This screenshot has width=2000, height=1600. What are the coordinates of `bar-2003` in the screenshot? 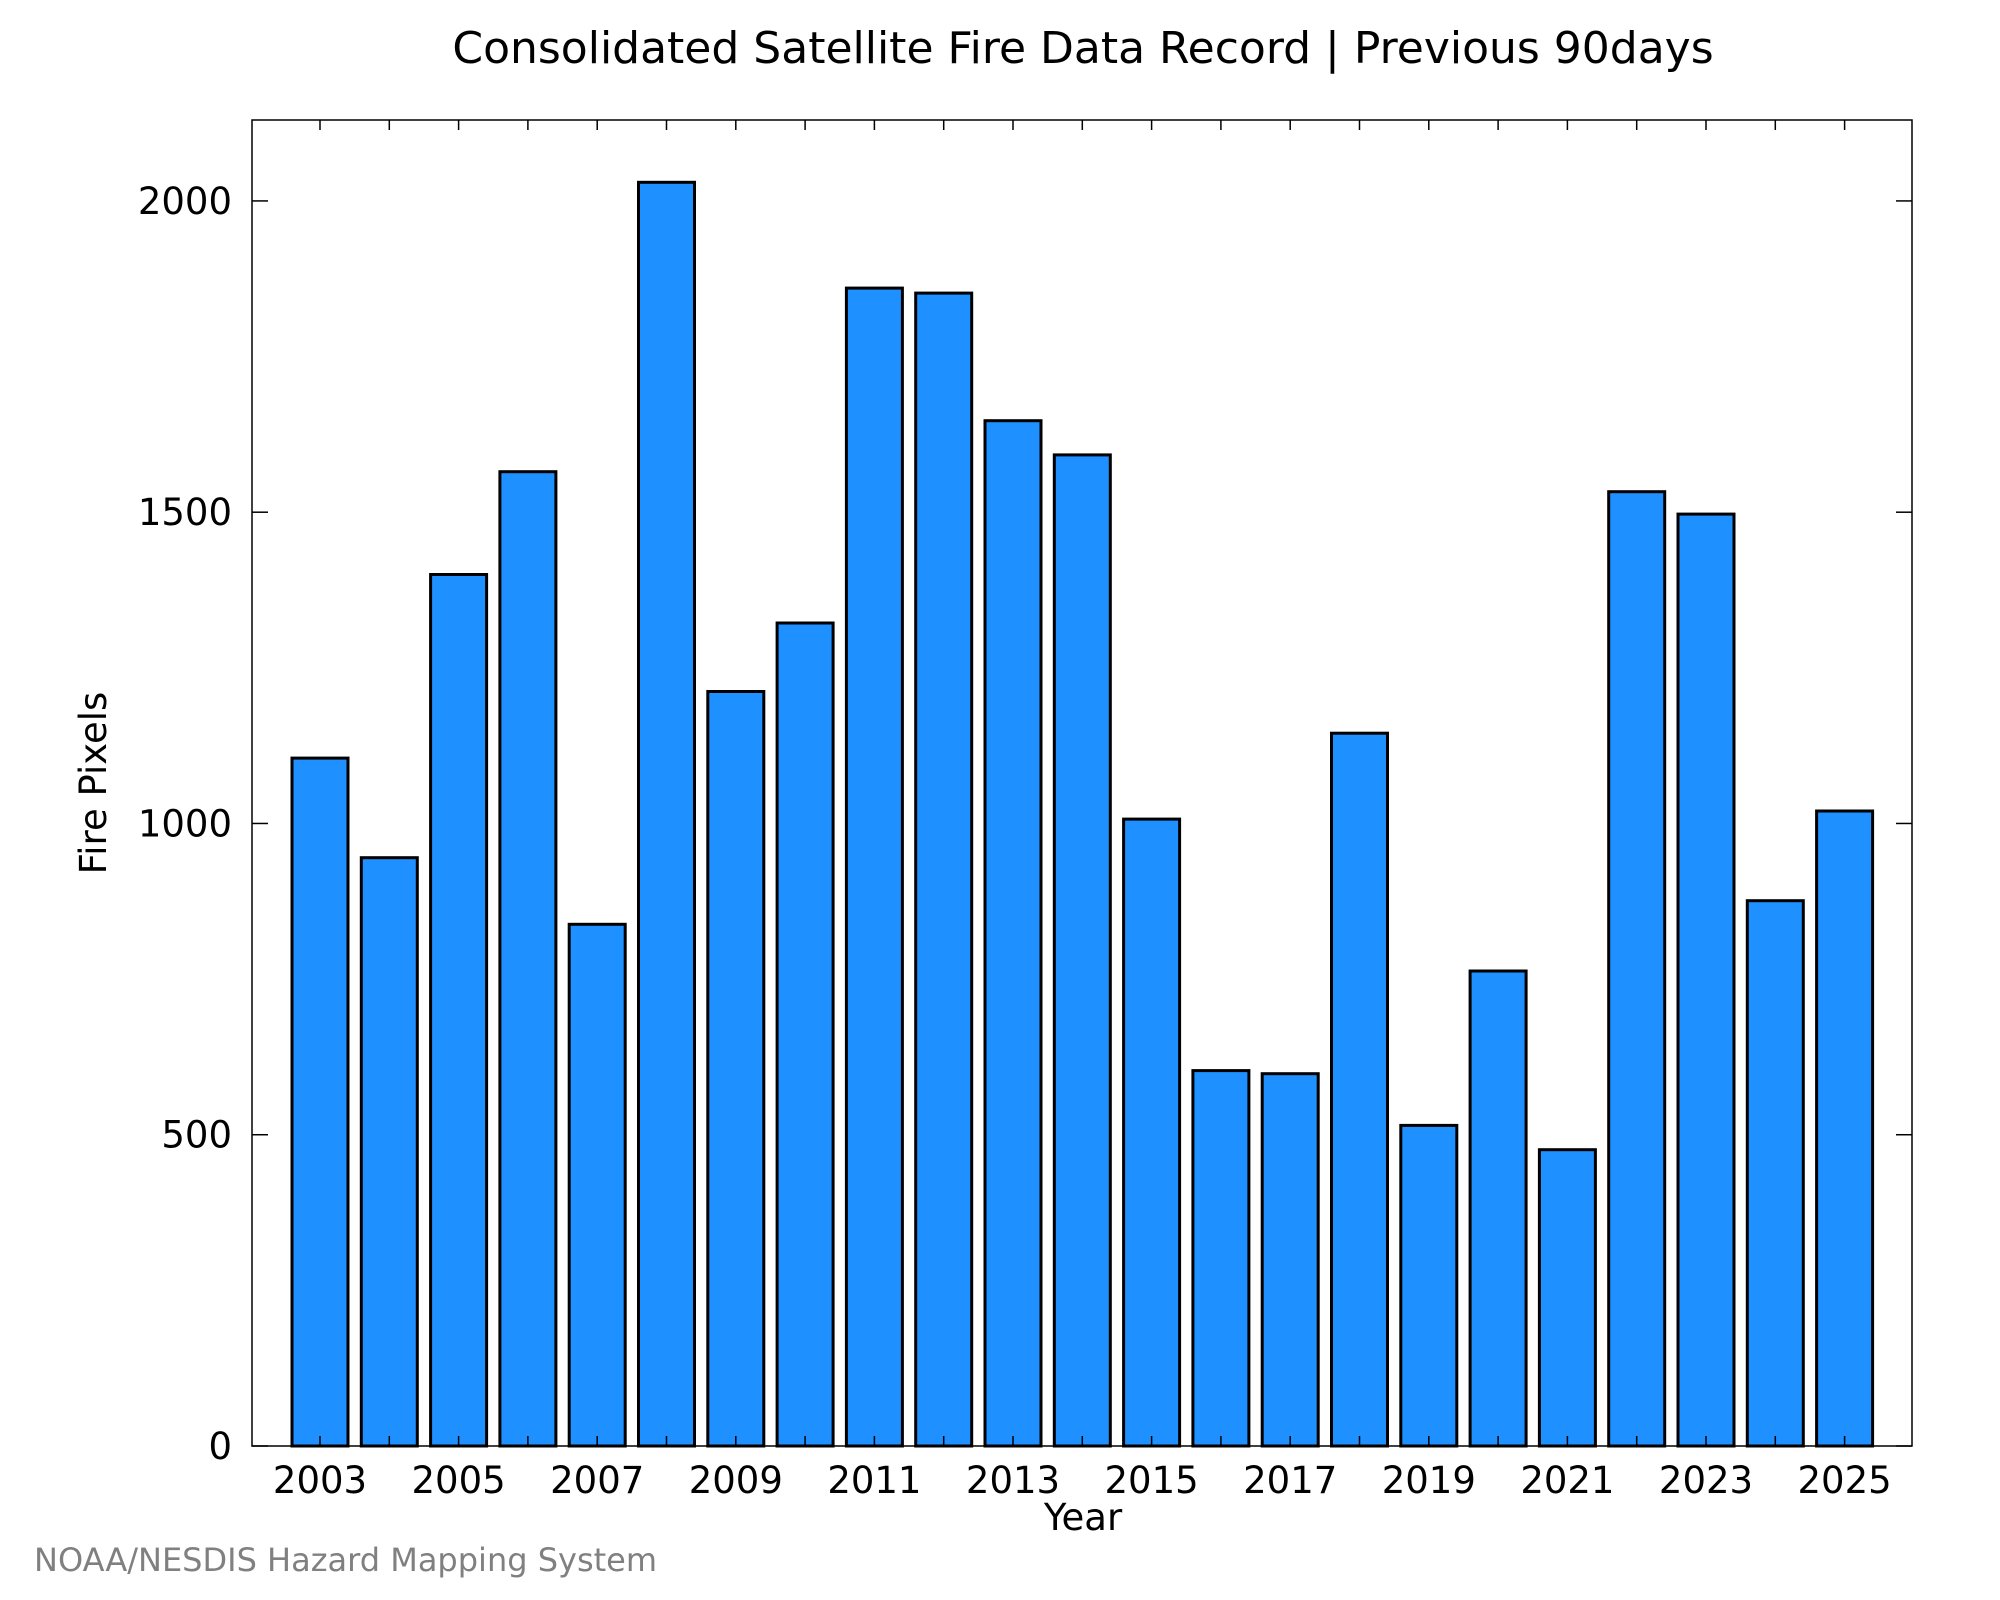 It's located at (320, 1102).